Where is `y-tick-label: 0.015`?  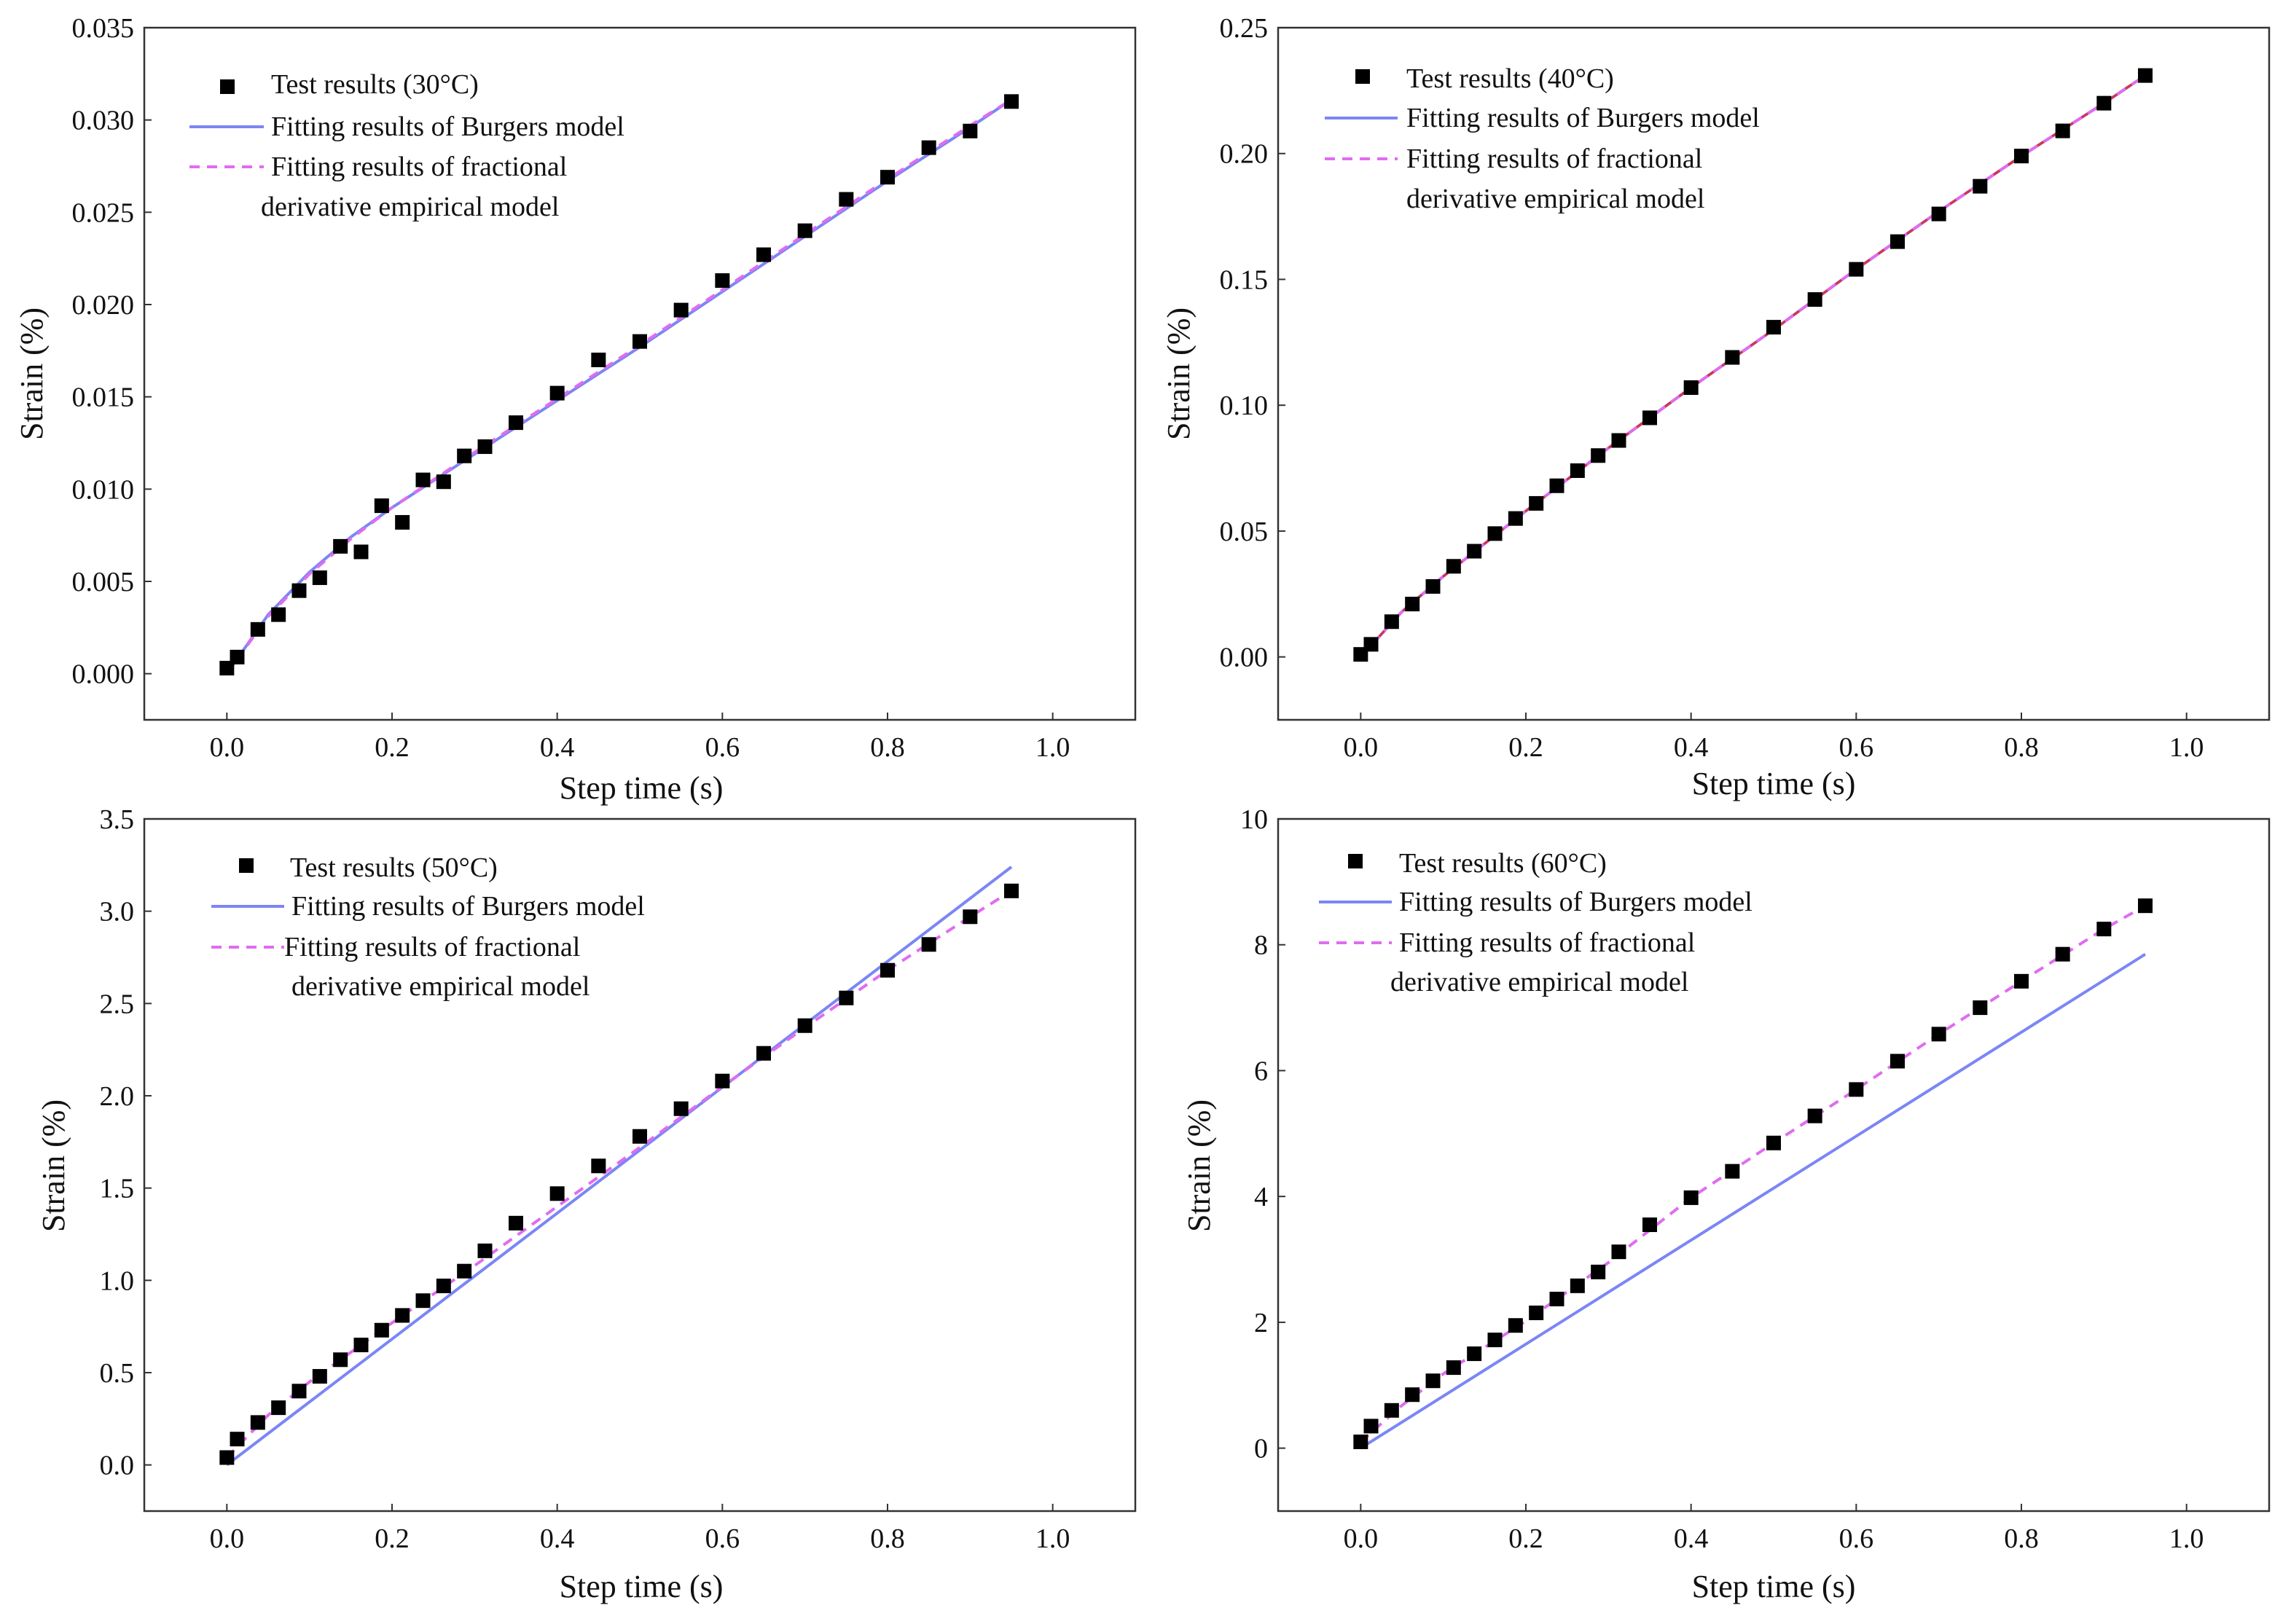
y-tick-label: 0.015 is located at coordinates (103, 398).